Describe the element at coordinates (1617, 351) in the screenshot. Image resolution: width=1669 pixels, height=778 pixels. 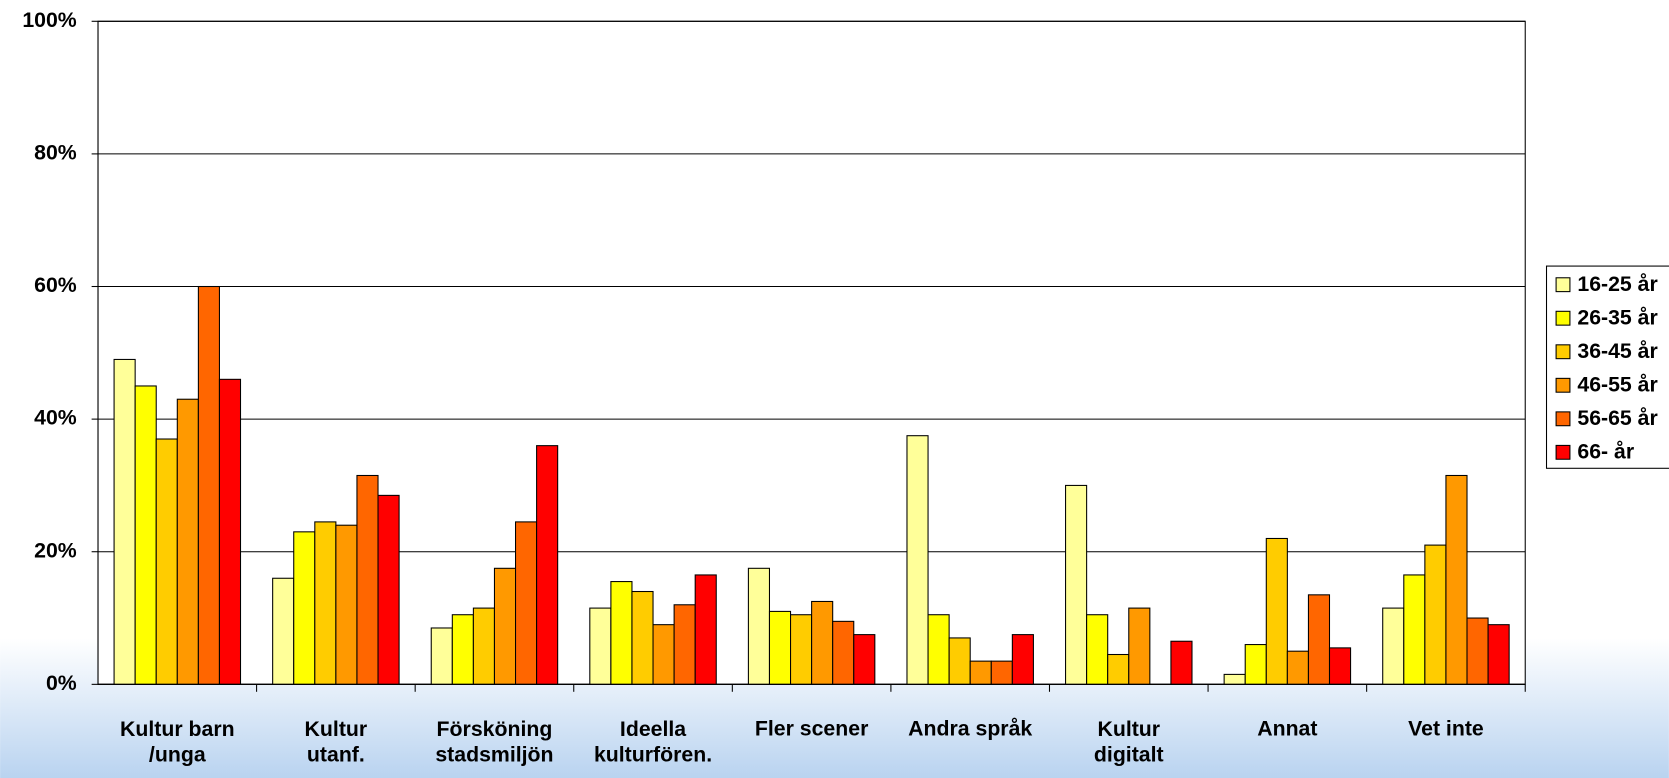
I see `legend-label: 36-45 år` at that location.